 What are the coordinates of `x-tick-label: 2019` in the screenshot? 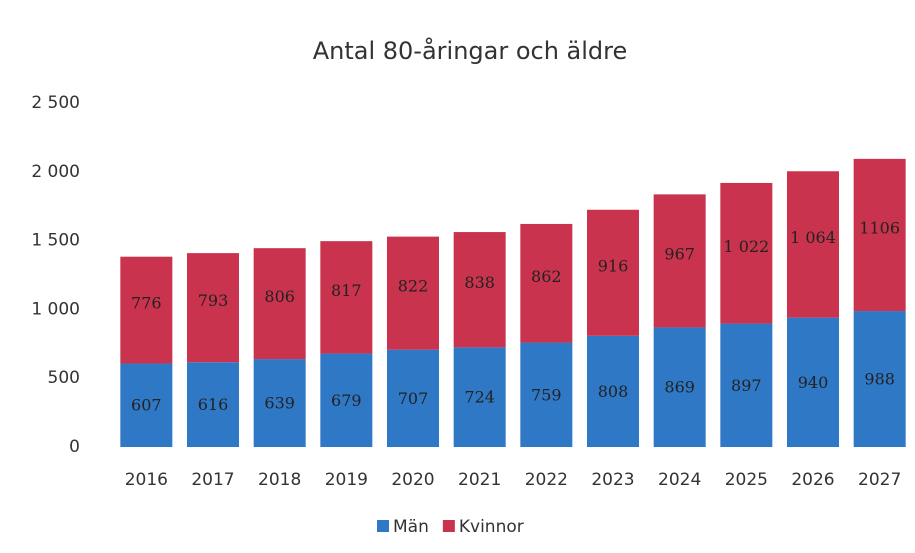 It's located at (346, 480).